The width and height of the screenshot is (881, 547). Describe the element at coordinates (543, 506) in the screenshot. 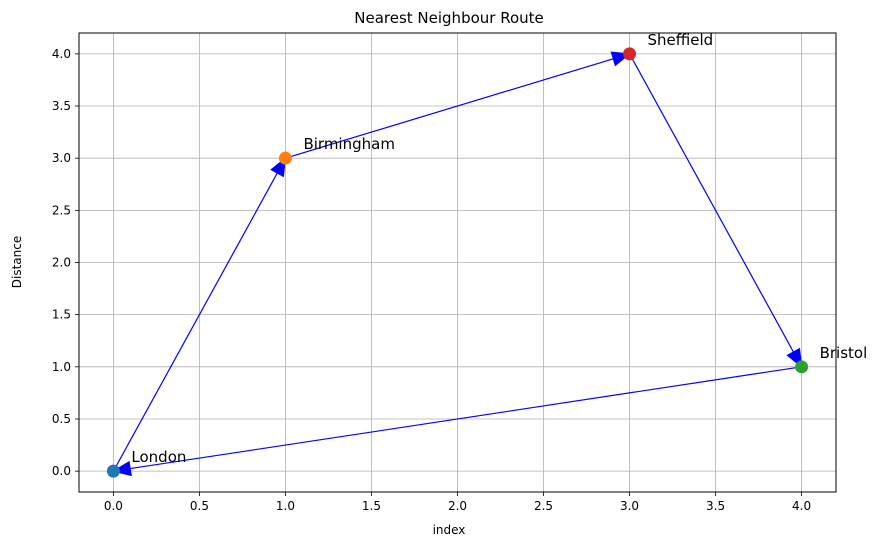

I see `x-tick-label: 2.5` at that location.